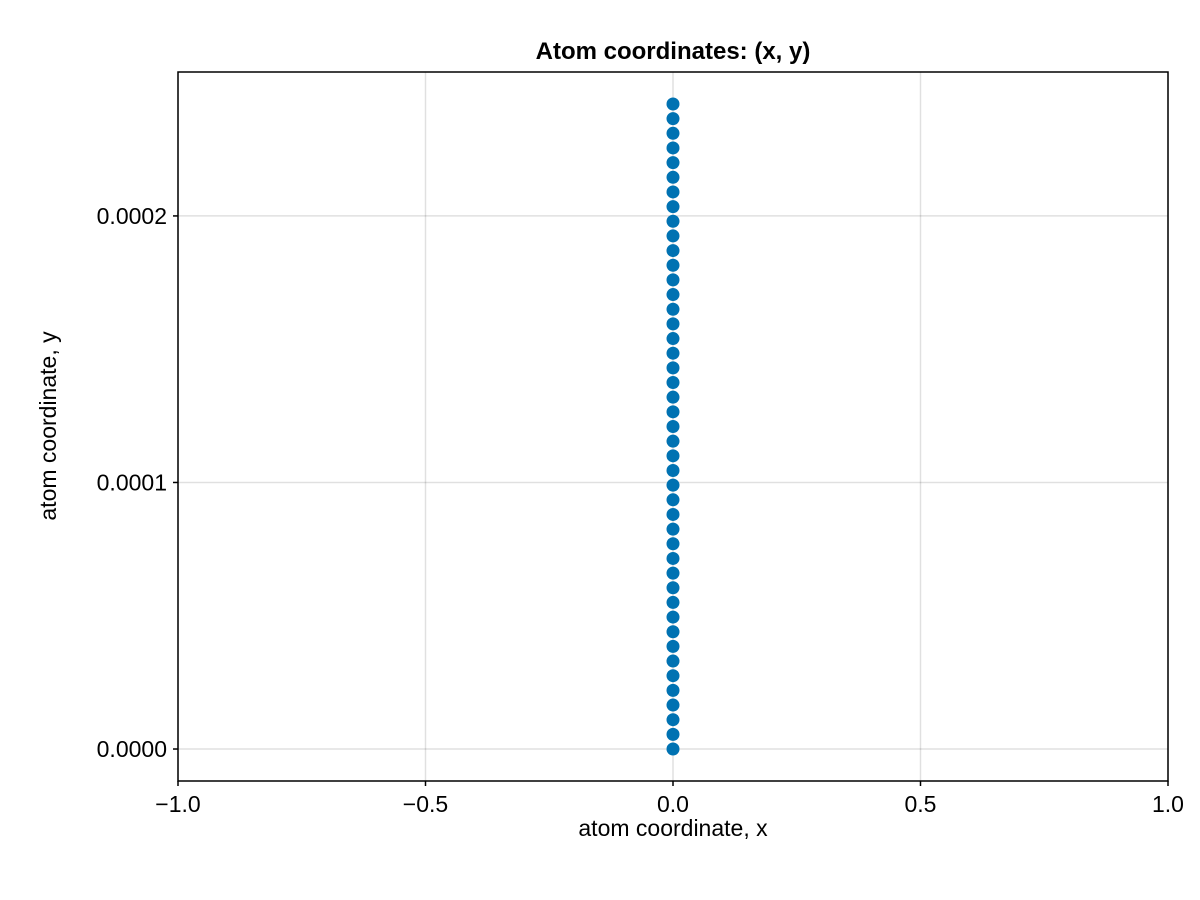  Describe the element at coordinates (177, 804) in the screenshot. I see `x-tick-label: −1.0` at that location.